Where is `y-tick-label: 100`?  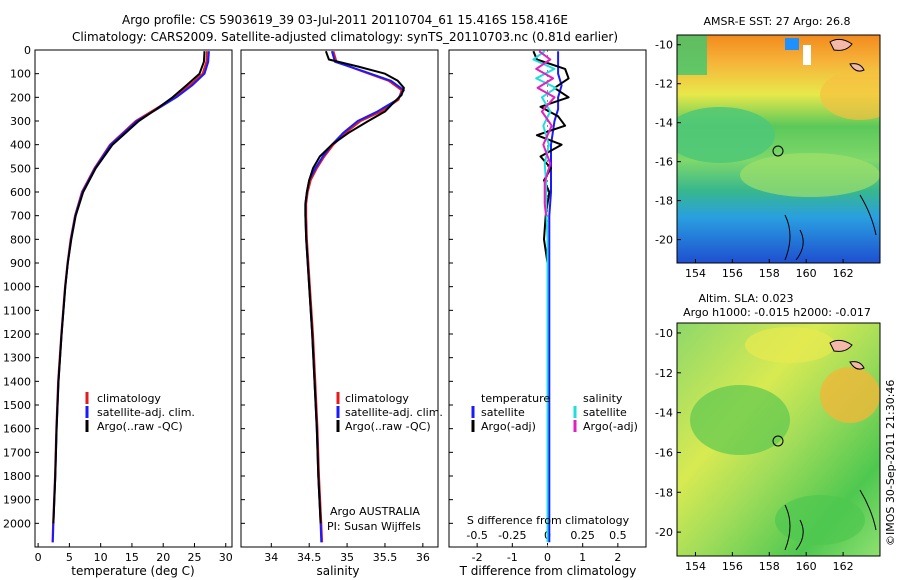 y-tick-label: 100 is located at coordinates (20, 74).